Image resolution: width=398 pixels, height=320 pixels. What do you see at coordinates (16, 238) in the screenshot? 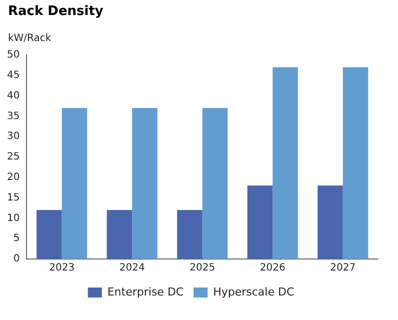
I see `y-tick-label: 5` at bounding box center [16, 238].